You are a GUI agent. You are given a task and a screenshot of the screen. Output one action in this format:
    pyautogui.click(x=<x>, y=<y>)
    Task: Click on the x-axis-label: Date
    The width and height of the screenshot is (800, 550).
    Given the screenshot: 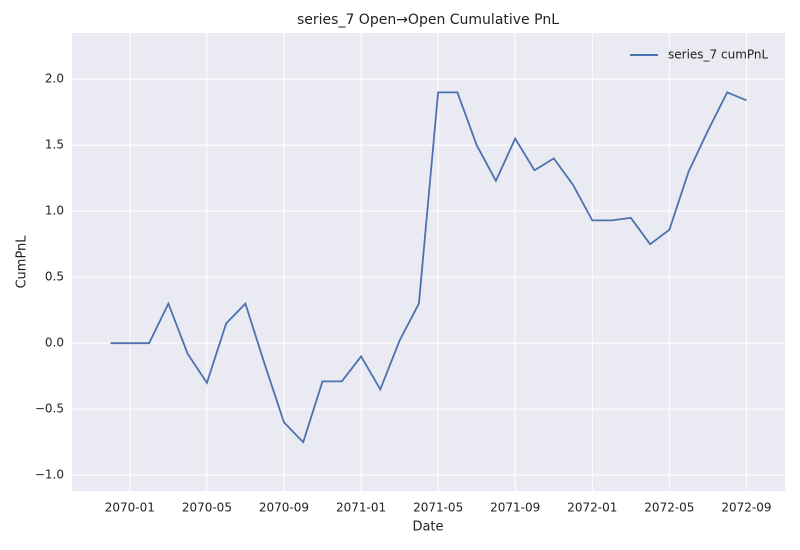 What is the action you would take?
    pyautogui.click(x=427, y=527)
    